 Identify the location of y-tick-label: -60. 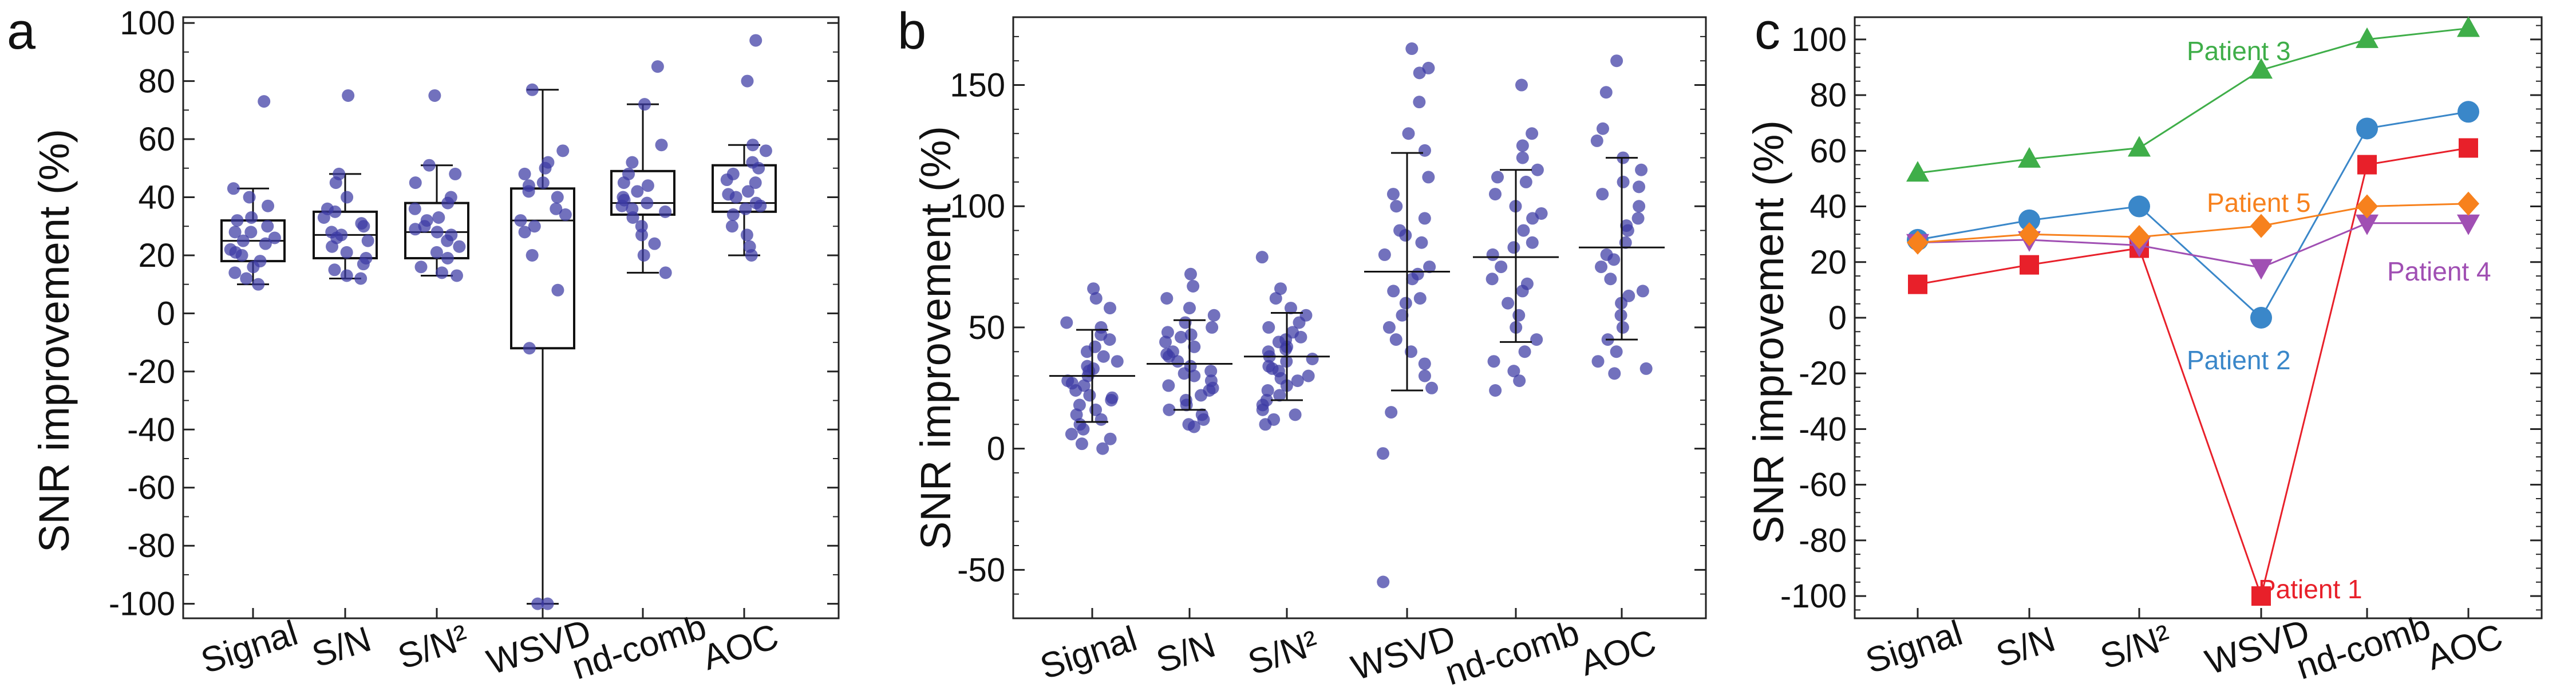
(1823, 485).